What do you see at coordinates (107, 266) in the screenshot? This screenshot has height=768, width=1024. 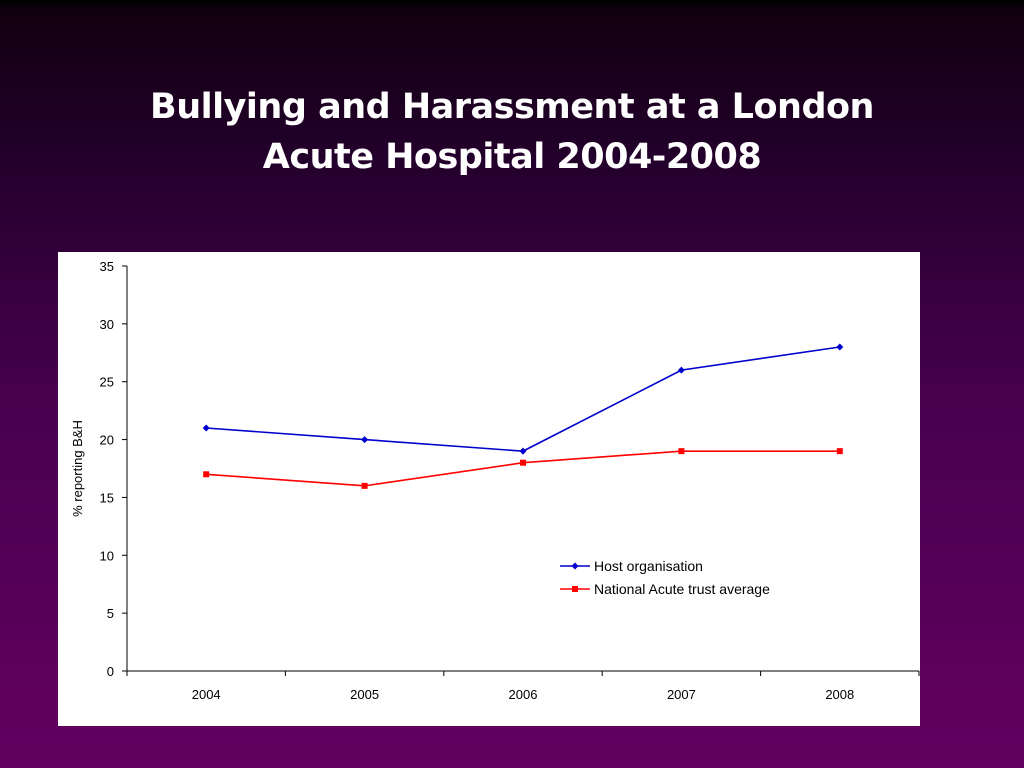 I see `y-tick-label: 35` at bounding box center [107, 266].